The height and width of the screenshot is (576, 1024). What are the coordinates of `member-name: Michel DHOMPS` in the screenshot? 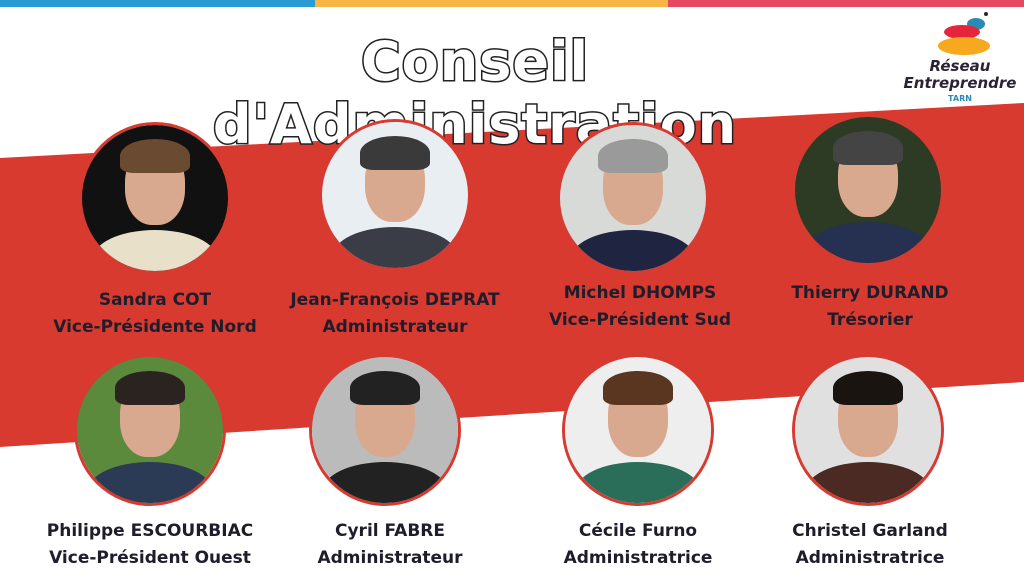 It's located at (640, 293).